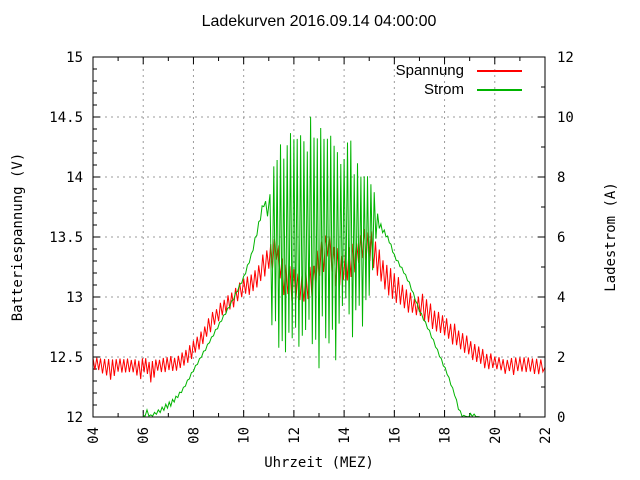  Describe the element at coordinates (66, 118) in the screenshot. I see `y-left-tick-label: 14.5` at that location.